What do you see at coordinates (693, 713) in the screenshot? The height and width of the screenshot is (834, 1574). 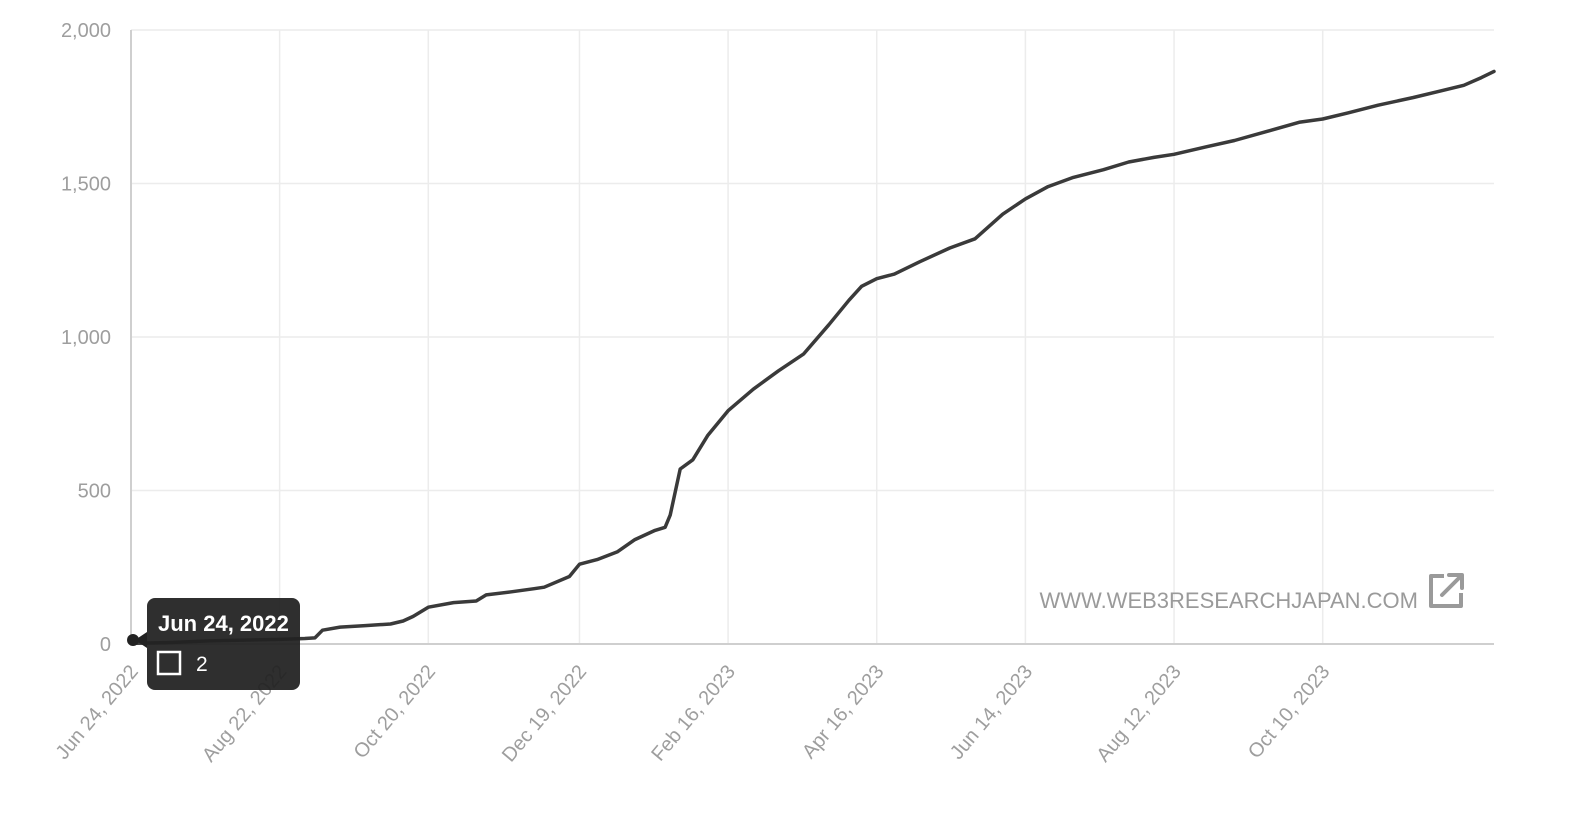 I see `x-tick-label: Feb 16, 2023` at bounding box center [693, 713].